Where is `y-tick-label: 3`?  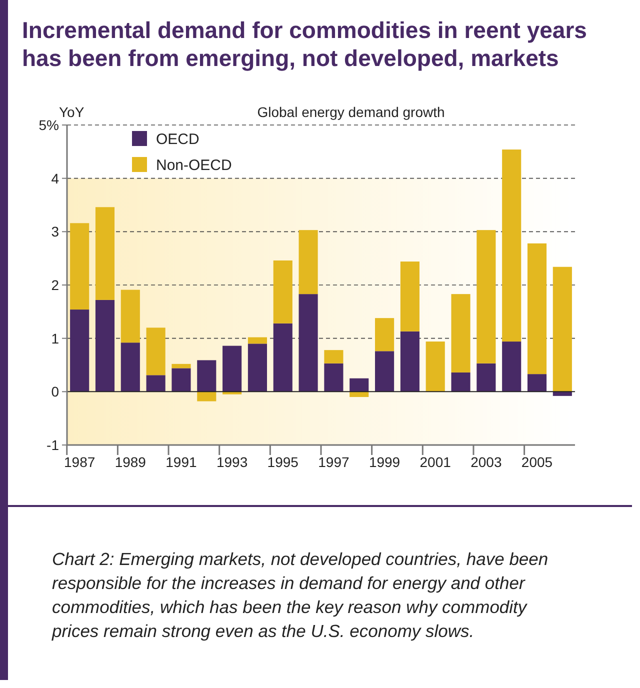
y-tick-label: 3 is located at coordinates (55, 232).